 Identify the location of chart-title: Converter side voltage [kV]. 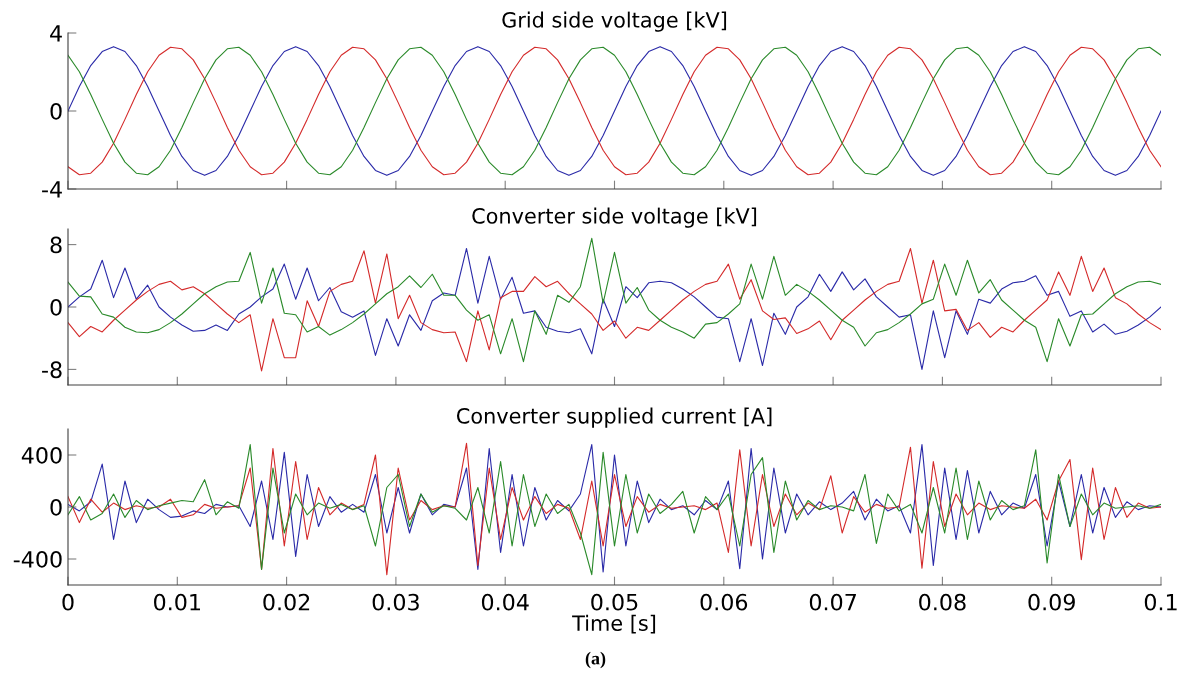
(614, 217).